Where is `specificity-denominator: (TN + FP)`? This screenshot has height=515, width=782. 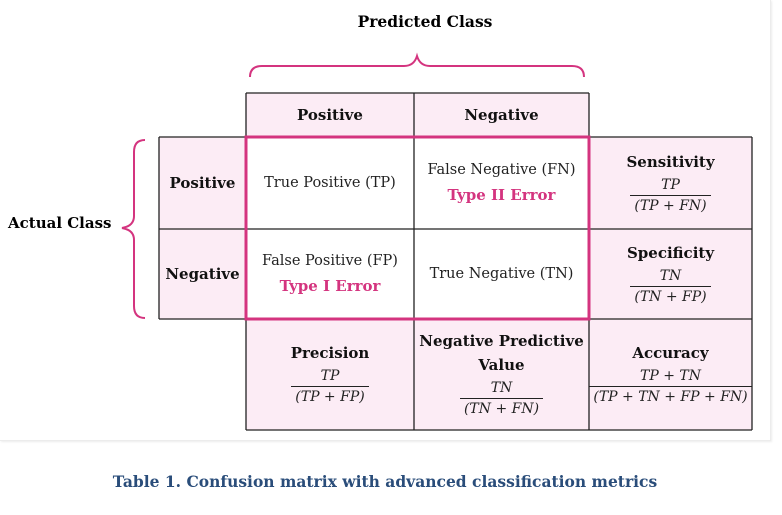
specificity-denominator: (TN + FP) is located at coordinates (670, 295).